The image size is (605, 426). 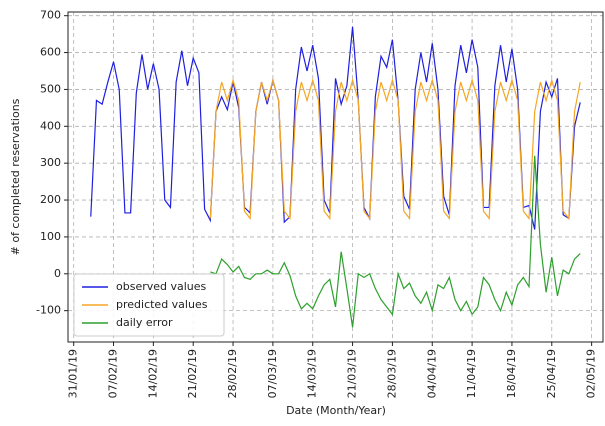 What do you see at coordinates (336, 410) in the screenshot?
I see `x-axis-label: Date (Month/Year)` at bounding box center [336, 410].